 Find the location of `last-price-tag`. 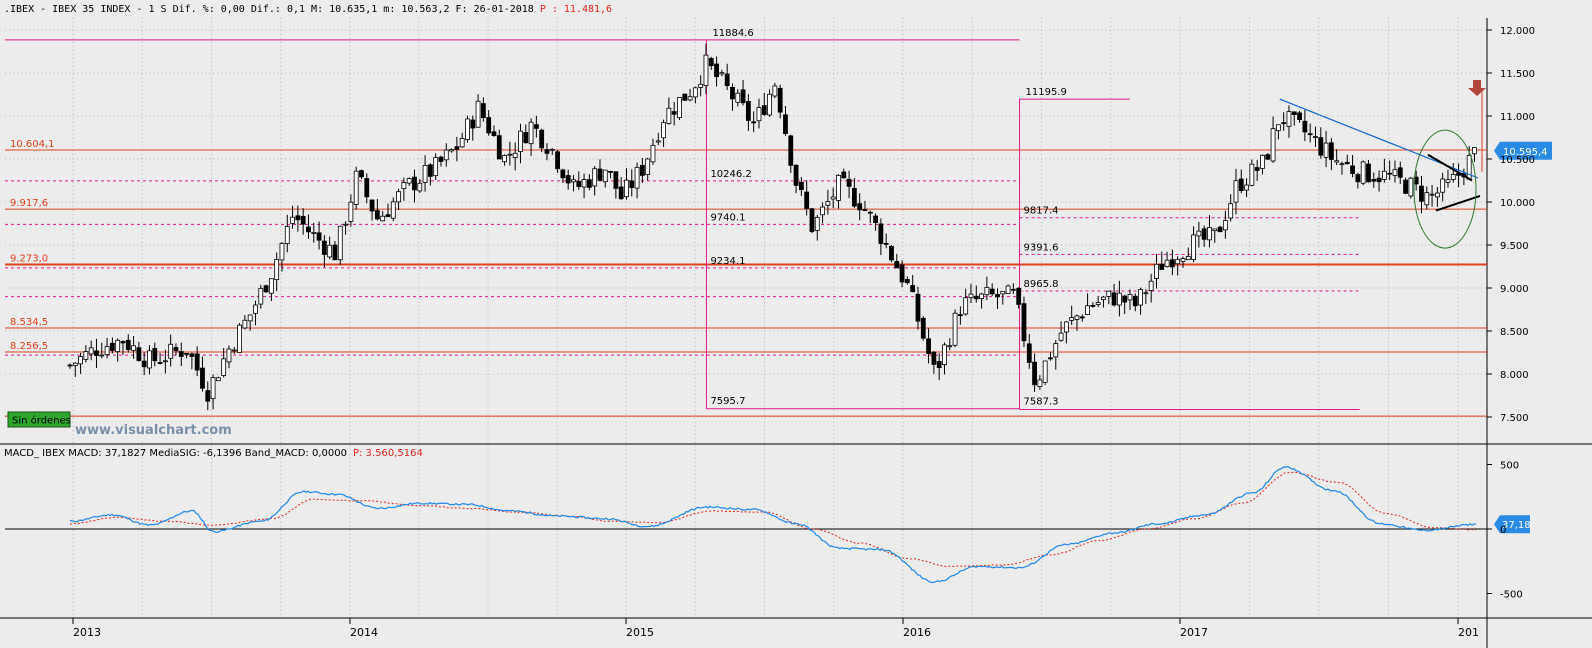

last-price-tag is located at coordinates (1523, 150).